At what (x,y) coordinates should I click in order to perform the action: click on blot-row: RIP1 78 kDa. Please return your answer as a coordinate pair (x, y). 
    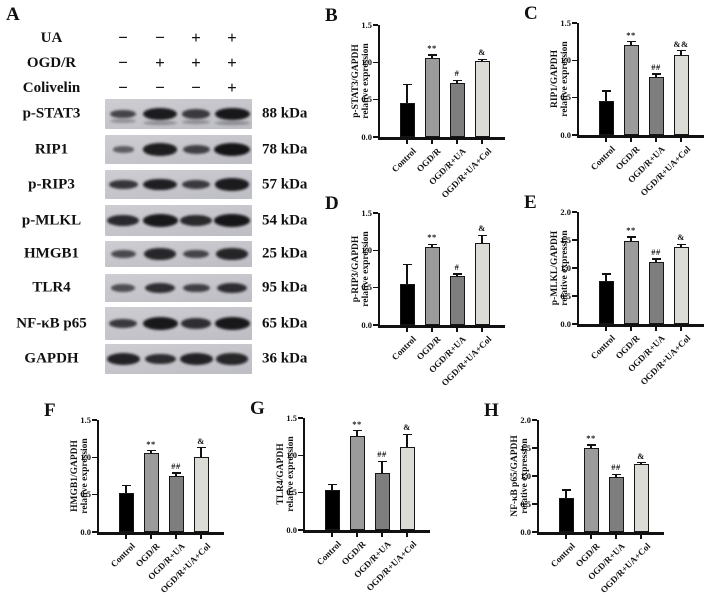
    Looking at the image, I should click on (165, 149).